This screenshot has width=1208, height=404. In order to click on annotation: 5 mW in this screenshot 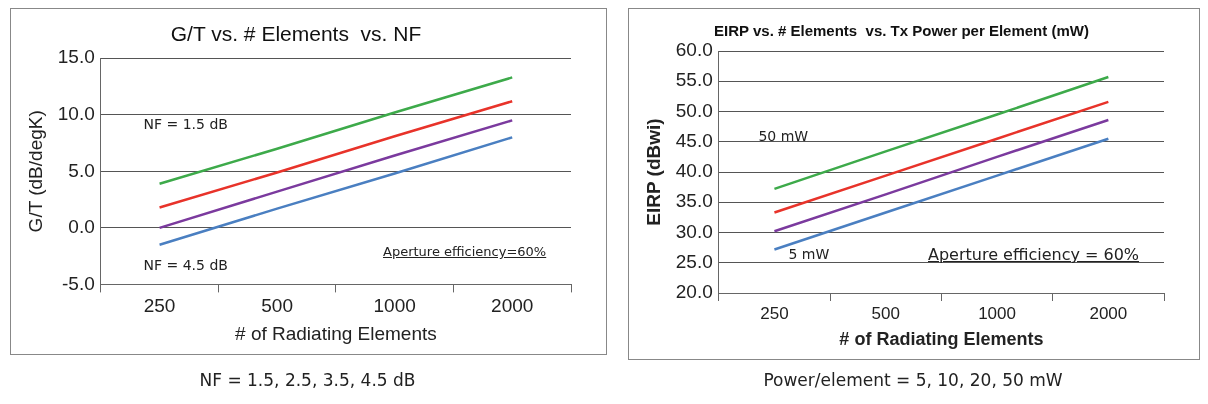, I will do `click(809, 254)`.